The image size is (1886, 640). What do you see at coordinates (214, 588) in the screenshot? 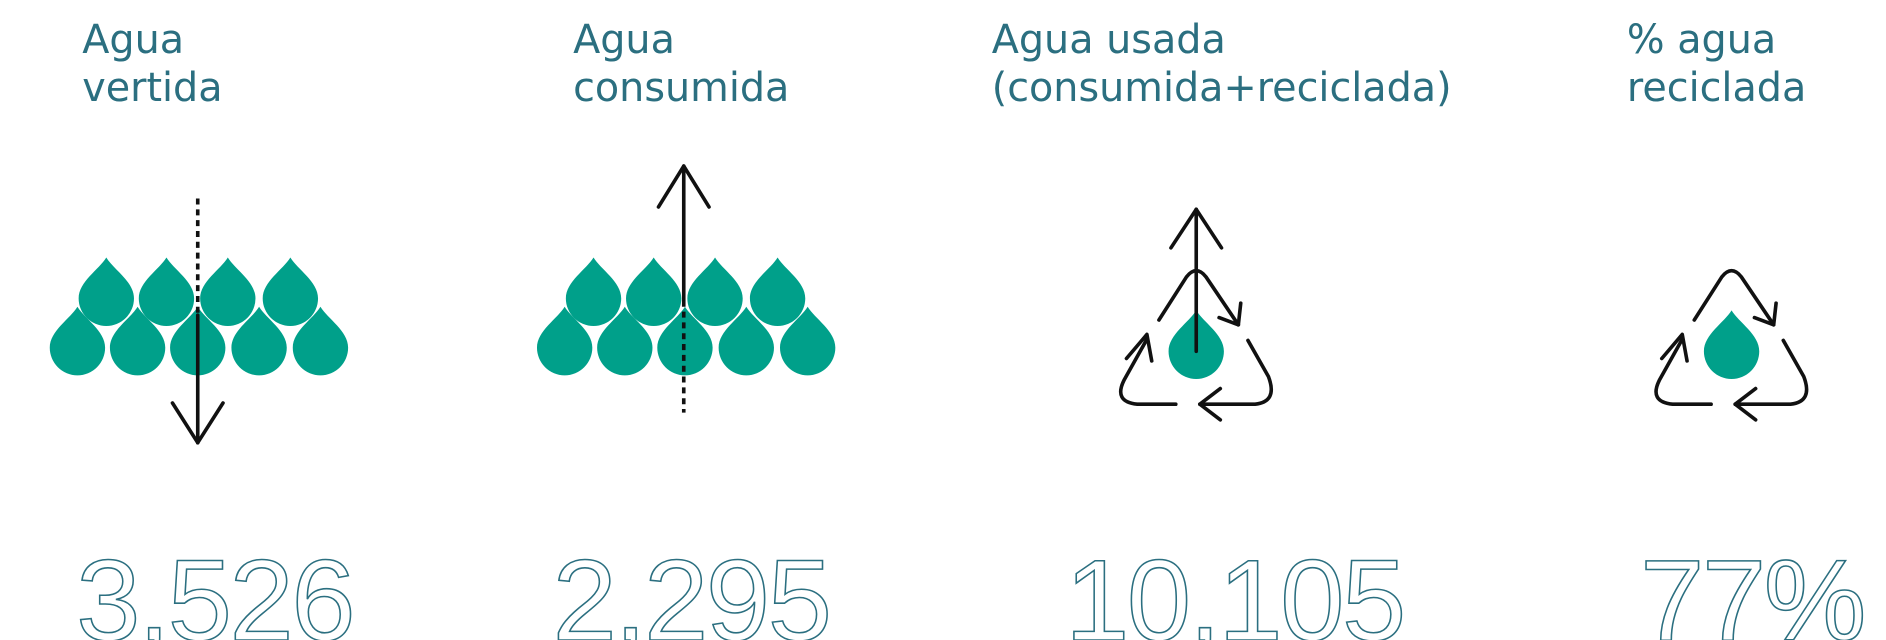
I see `item-value: 3,526` at bounding box center [214, 588].